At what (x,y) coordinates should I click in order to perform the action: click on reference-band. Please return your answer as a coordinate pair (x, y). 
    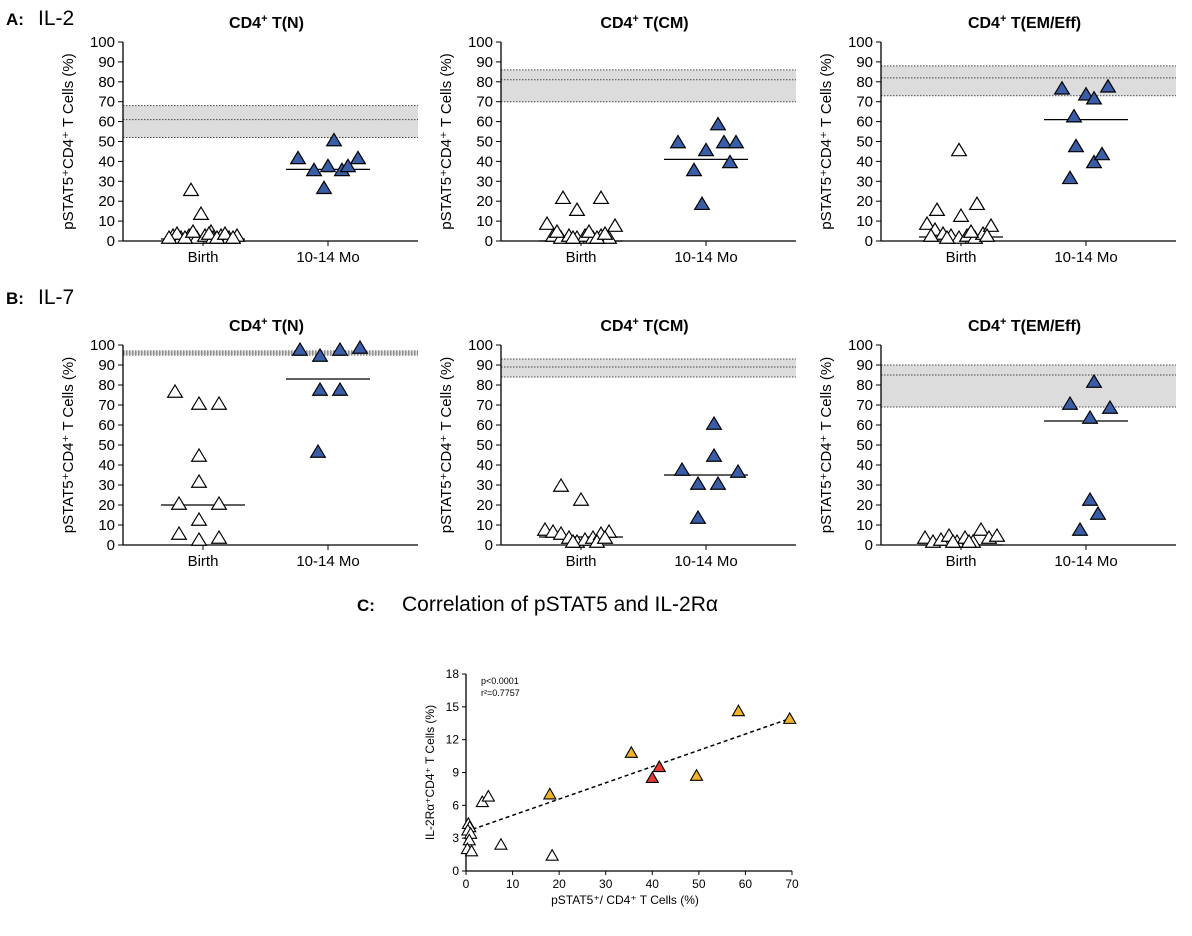
    Looking at the image, I should click on (270, 121).